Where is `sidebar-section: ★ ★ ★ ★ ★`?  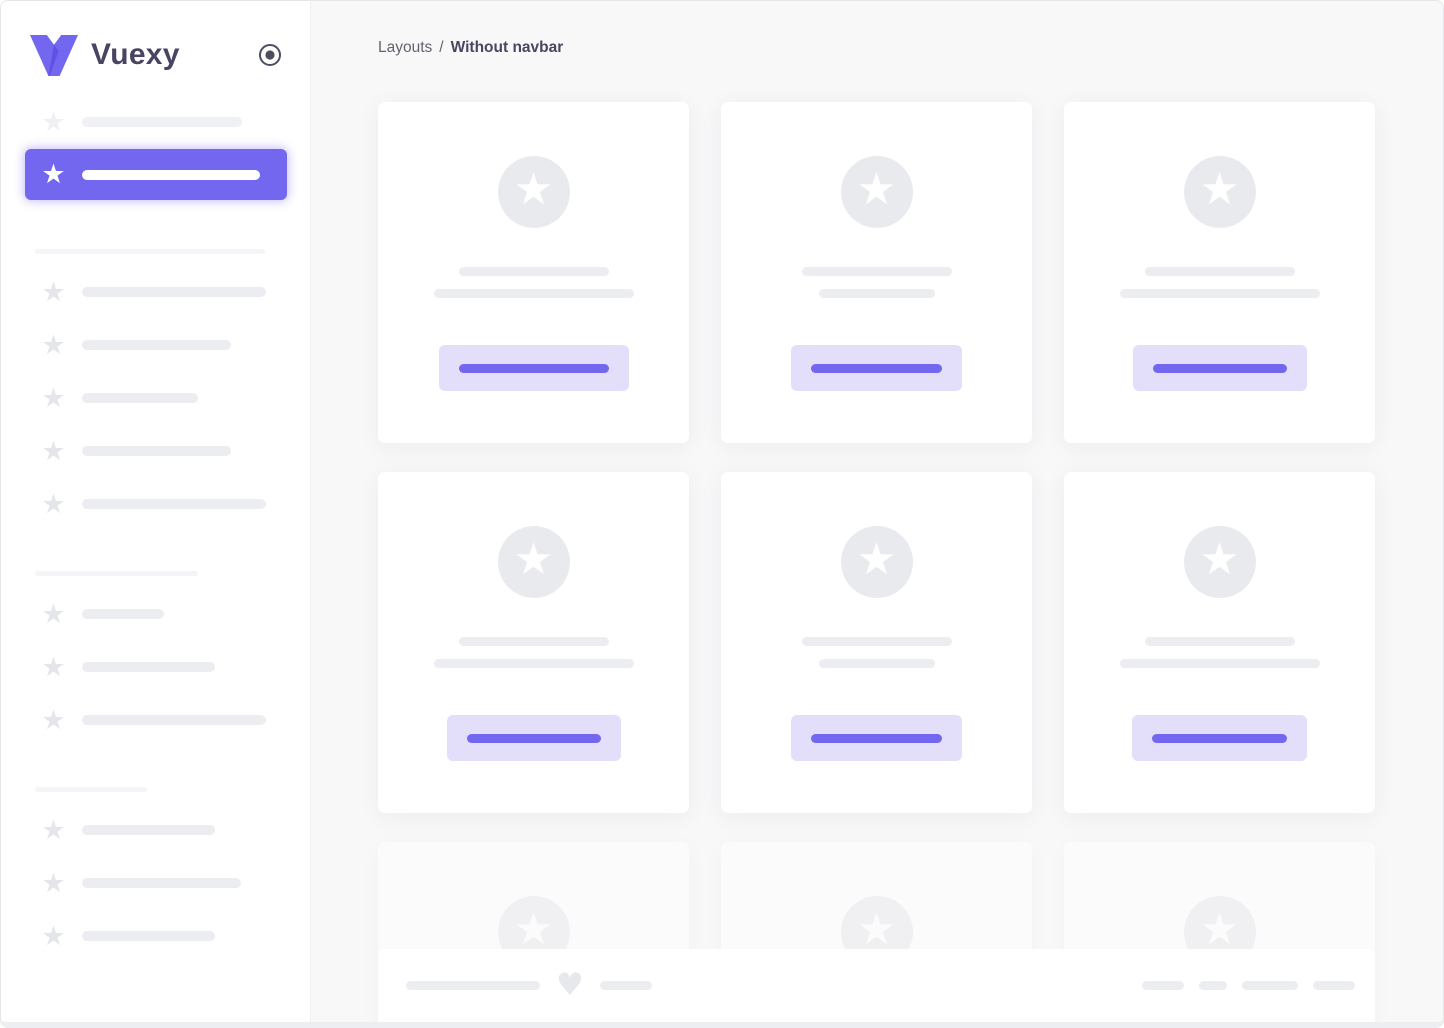 sidebar-section: ★ ★ ★ ★ ★ is located at coordinates (156, 385).